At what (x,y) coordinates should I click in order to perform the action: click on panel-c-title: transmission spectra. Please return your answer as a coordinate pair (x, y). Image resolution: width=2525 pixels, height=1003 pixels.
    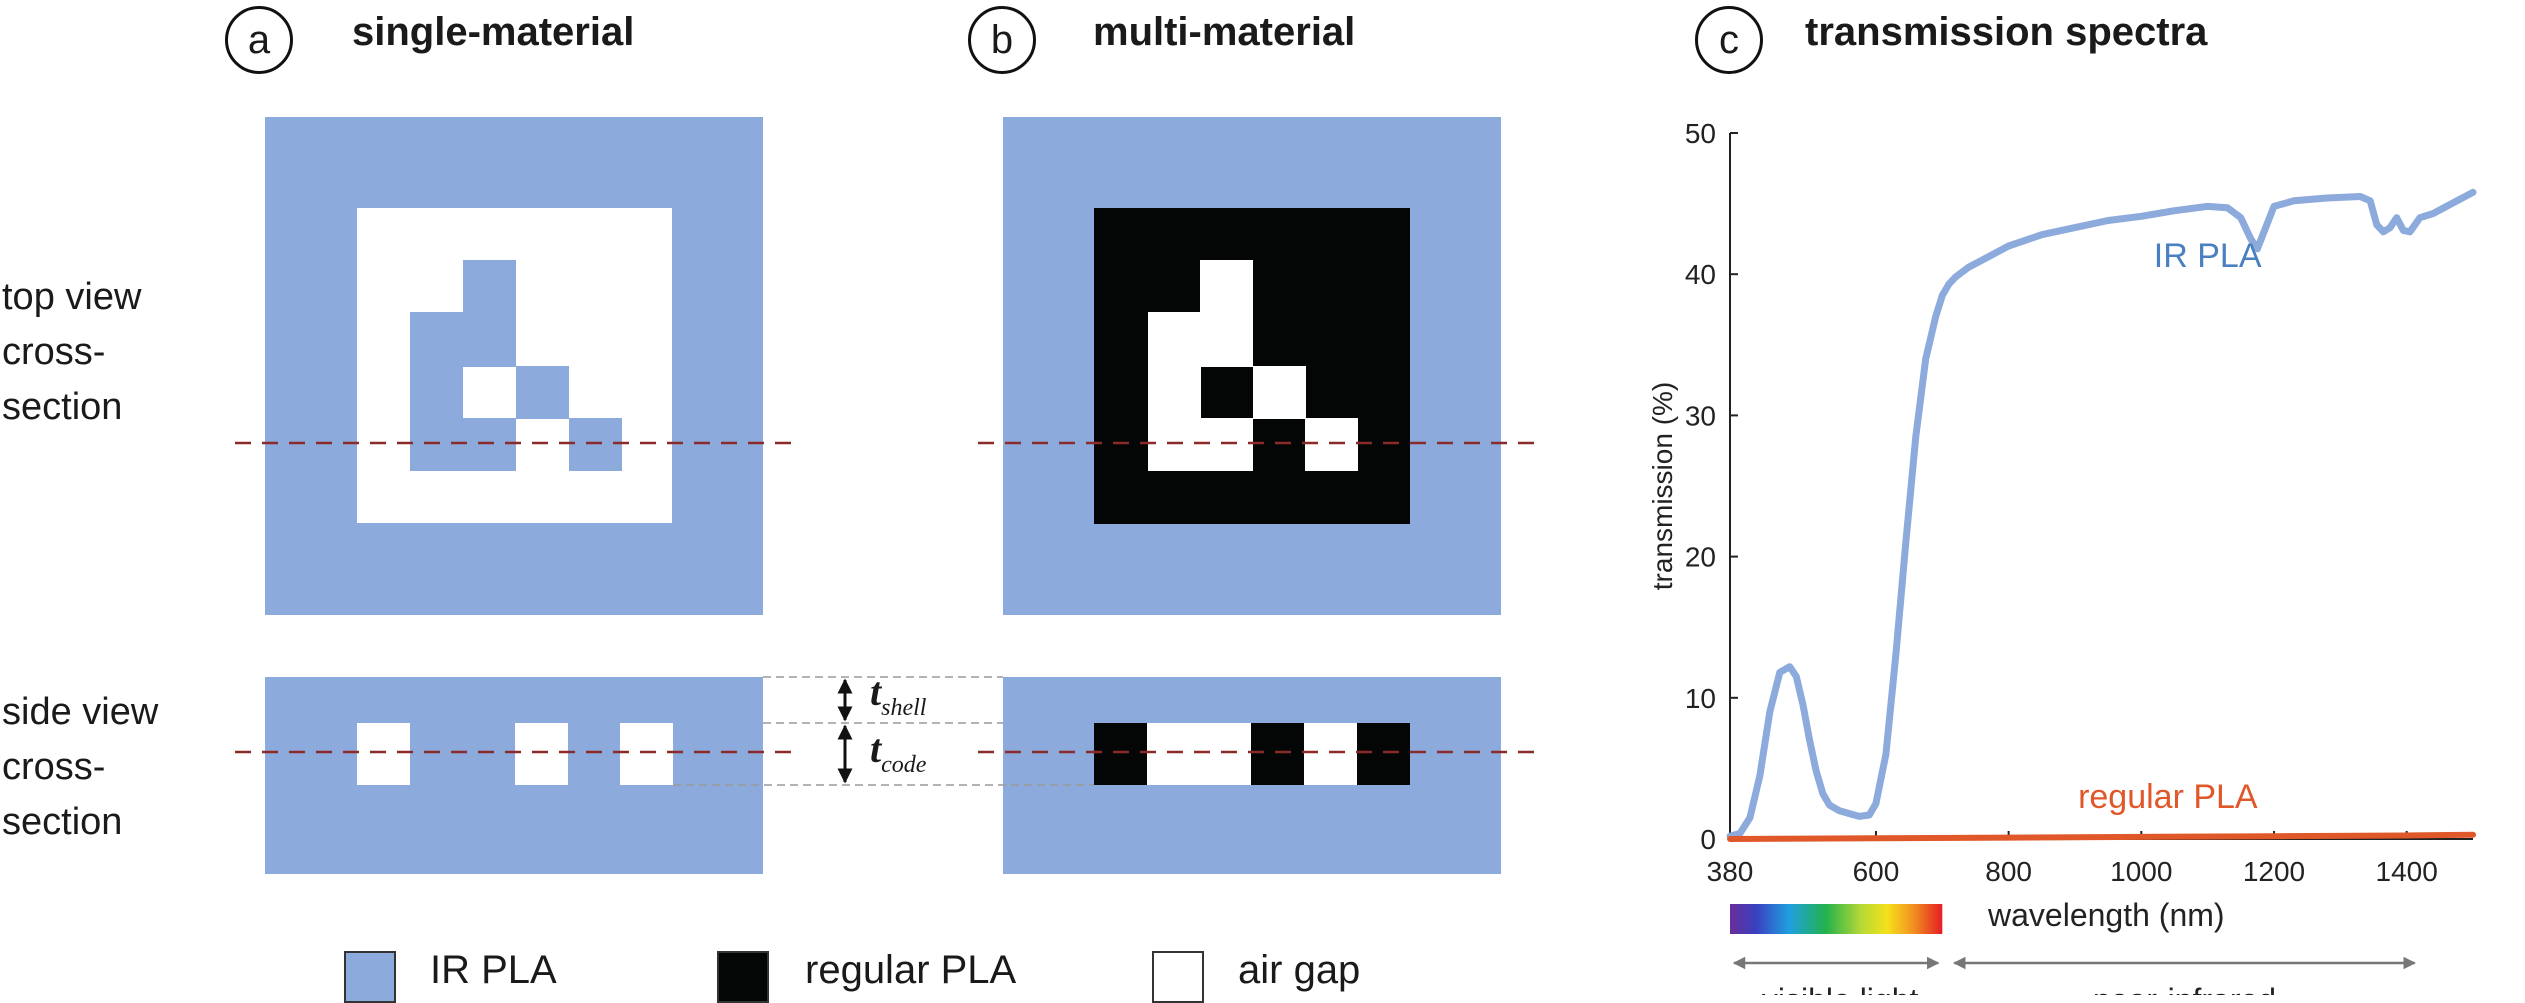
    Looking at the image, I should click on (2006, 32).